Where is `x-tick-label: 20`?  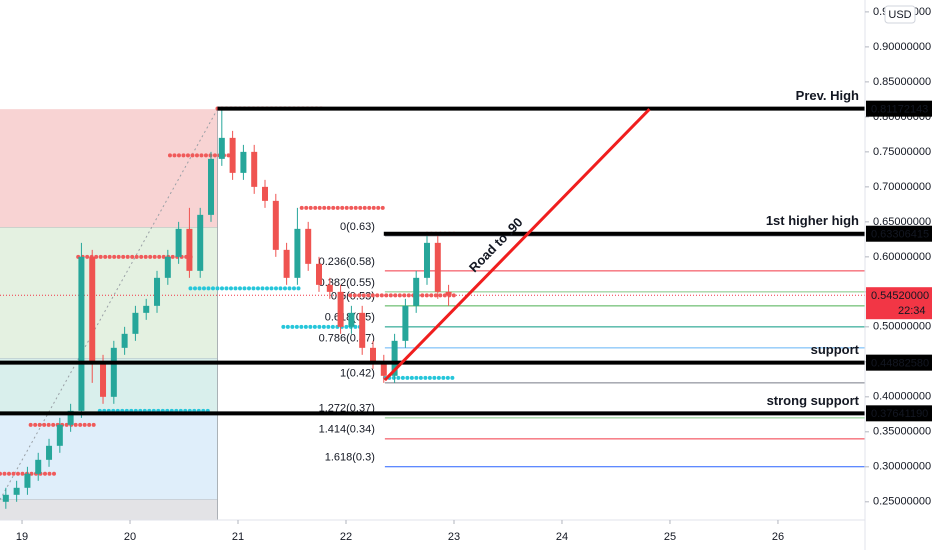 x-tick-label: 20 is located at coordinates (130, 537).